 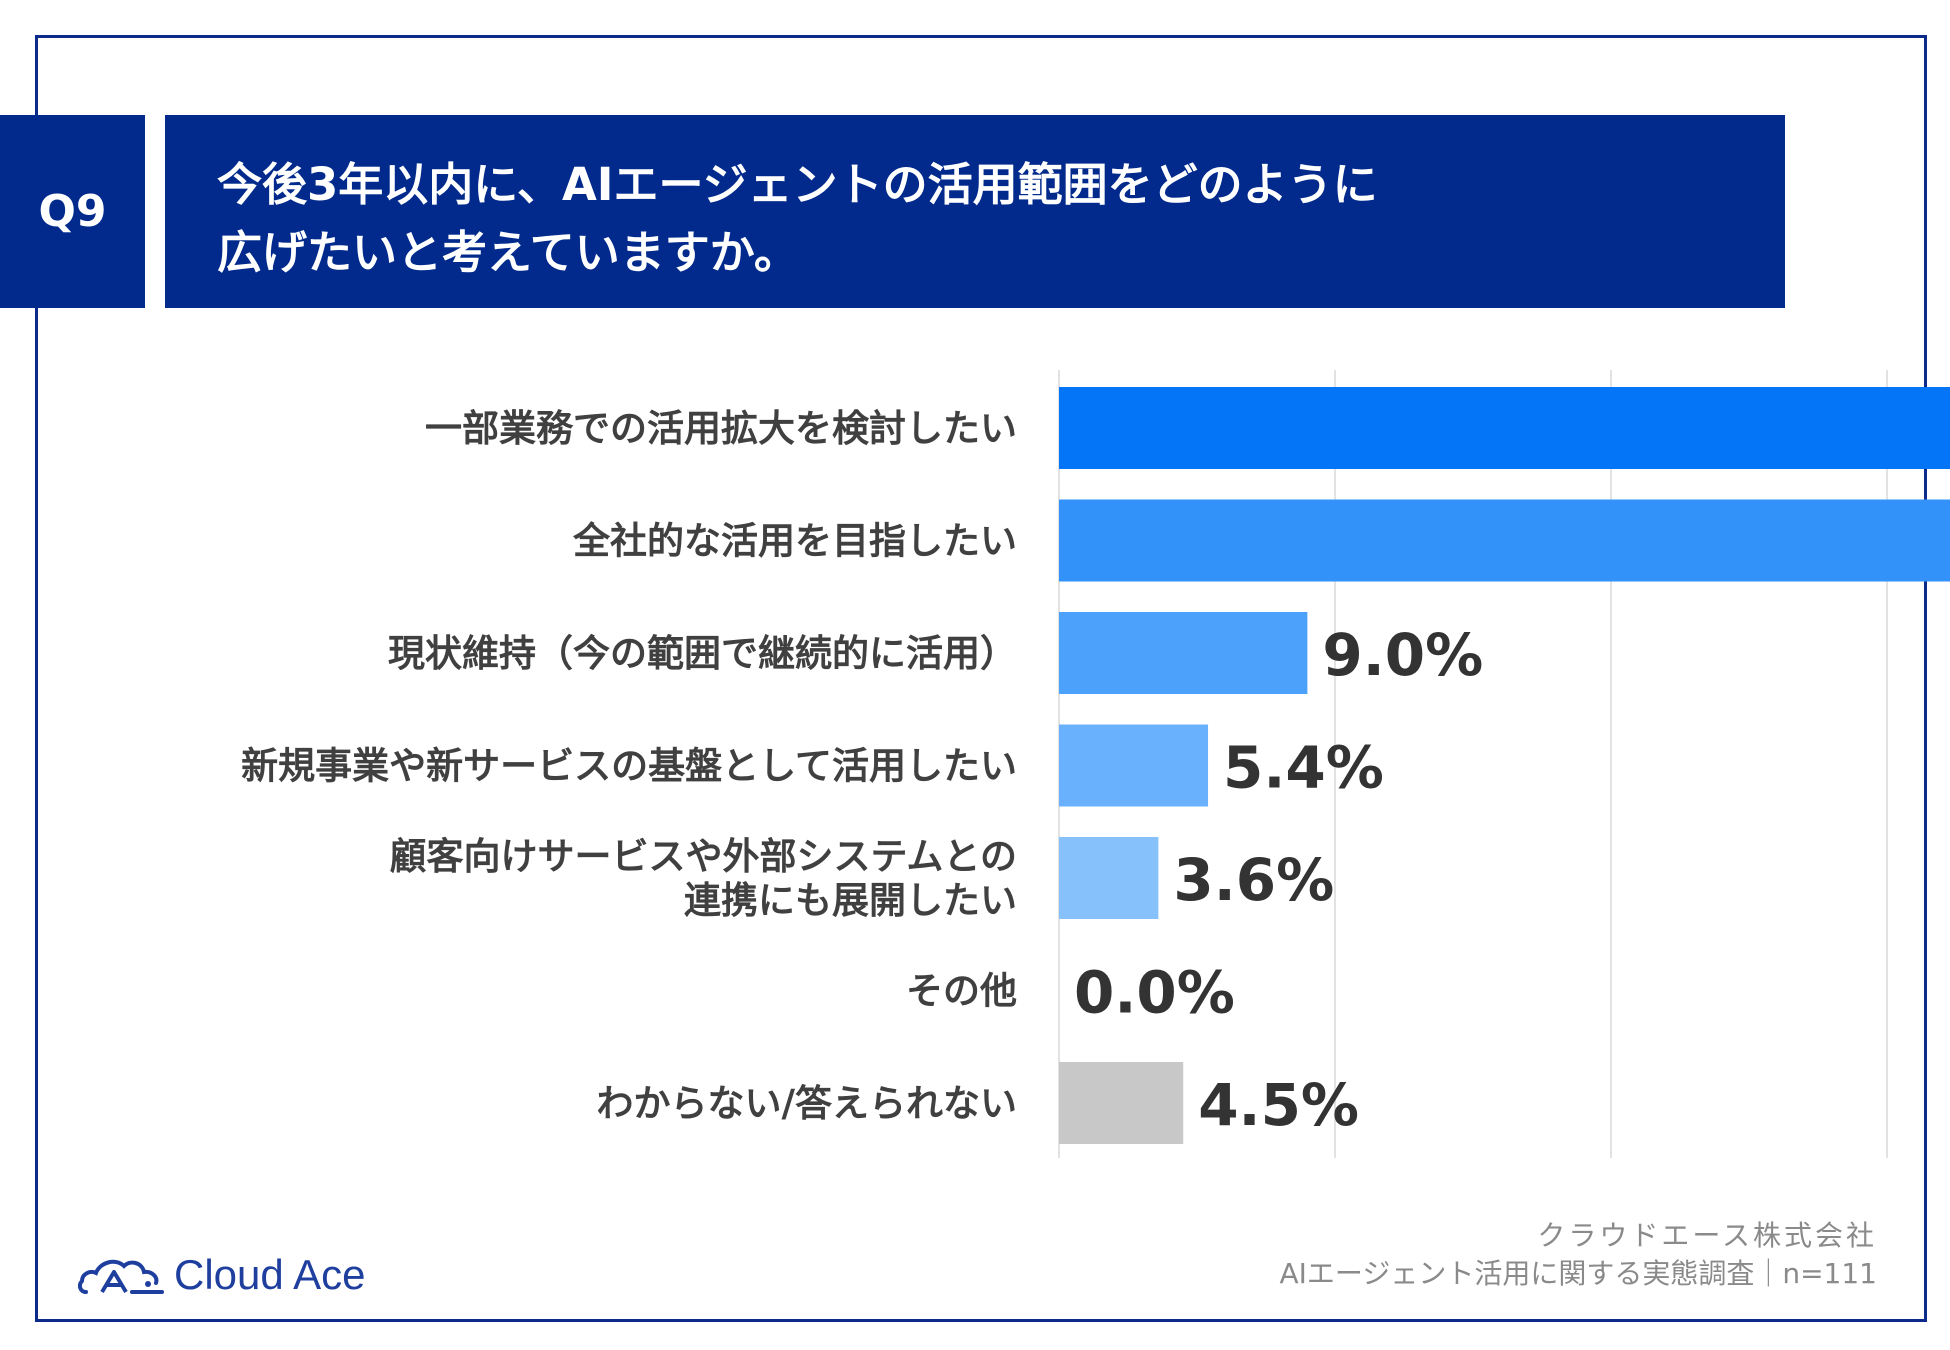 What do you see at coordinates (1303, 768) in the screenshot?
I see `value-label: 5.4%` at bounding box center [1303, 768].